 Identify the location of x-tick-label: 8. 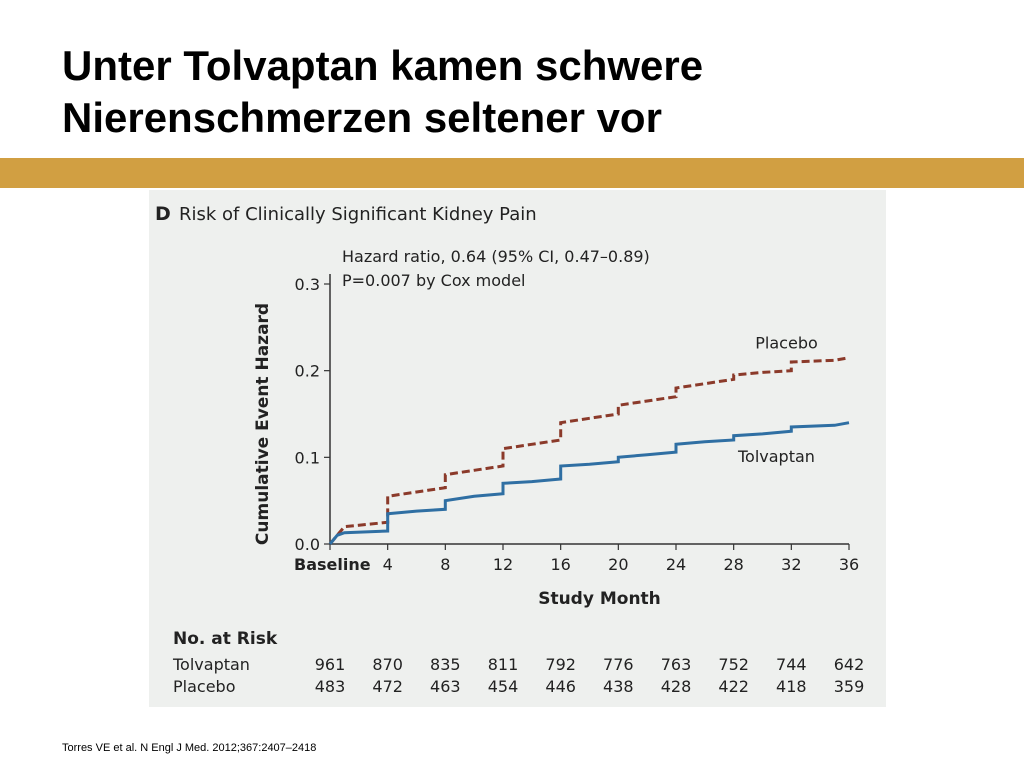
(445, 564).